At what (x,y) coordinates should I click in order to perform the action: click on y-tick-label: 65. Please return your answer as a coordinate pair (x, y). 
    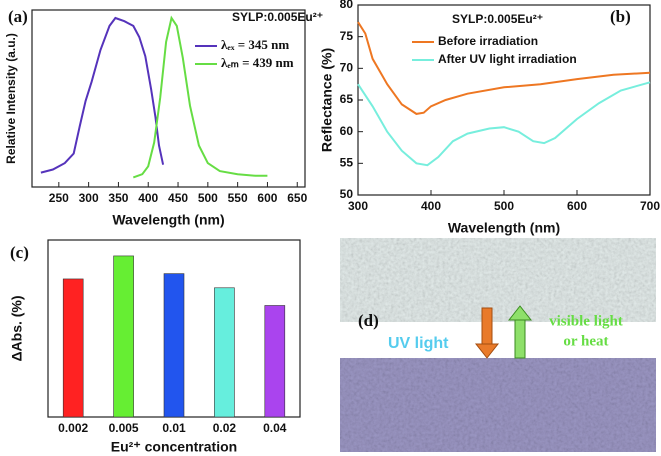
    Looking at the image, I should click on (347, 99).